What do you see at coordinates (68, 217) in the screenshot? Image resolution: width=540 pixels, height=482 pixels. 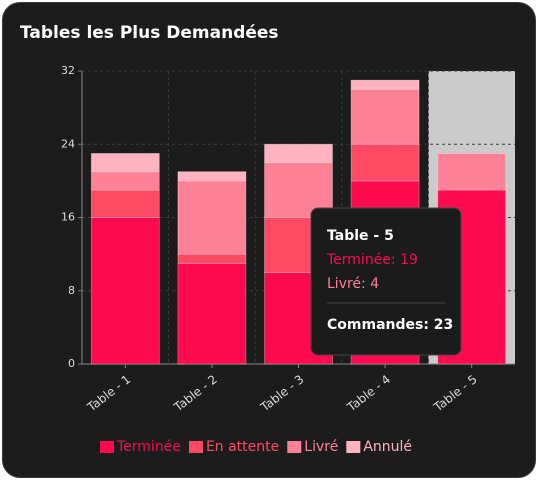 I see `y-tick-label: 16` at bounding box center [68, 217].